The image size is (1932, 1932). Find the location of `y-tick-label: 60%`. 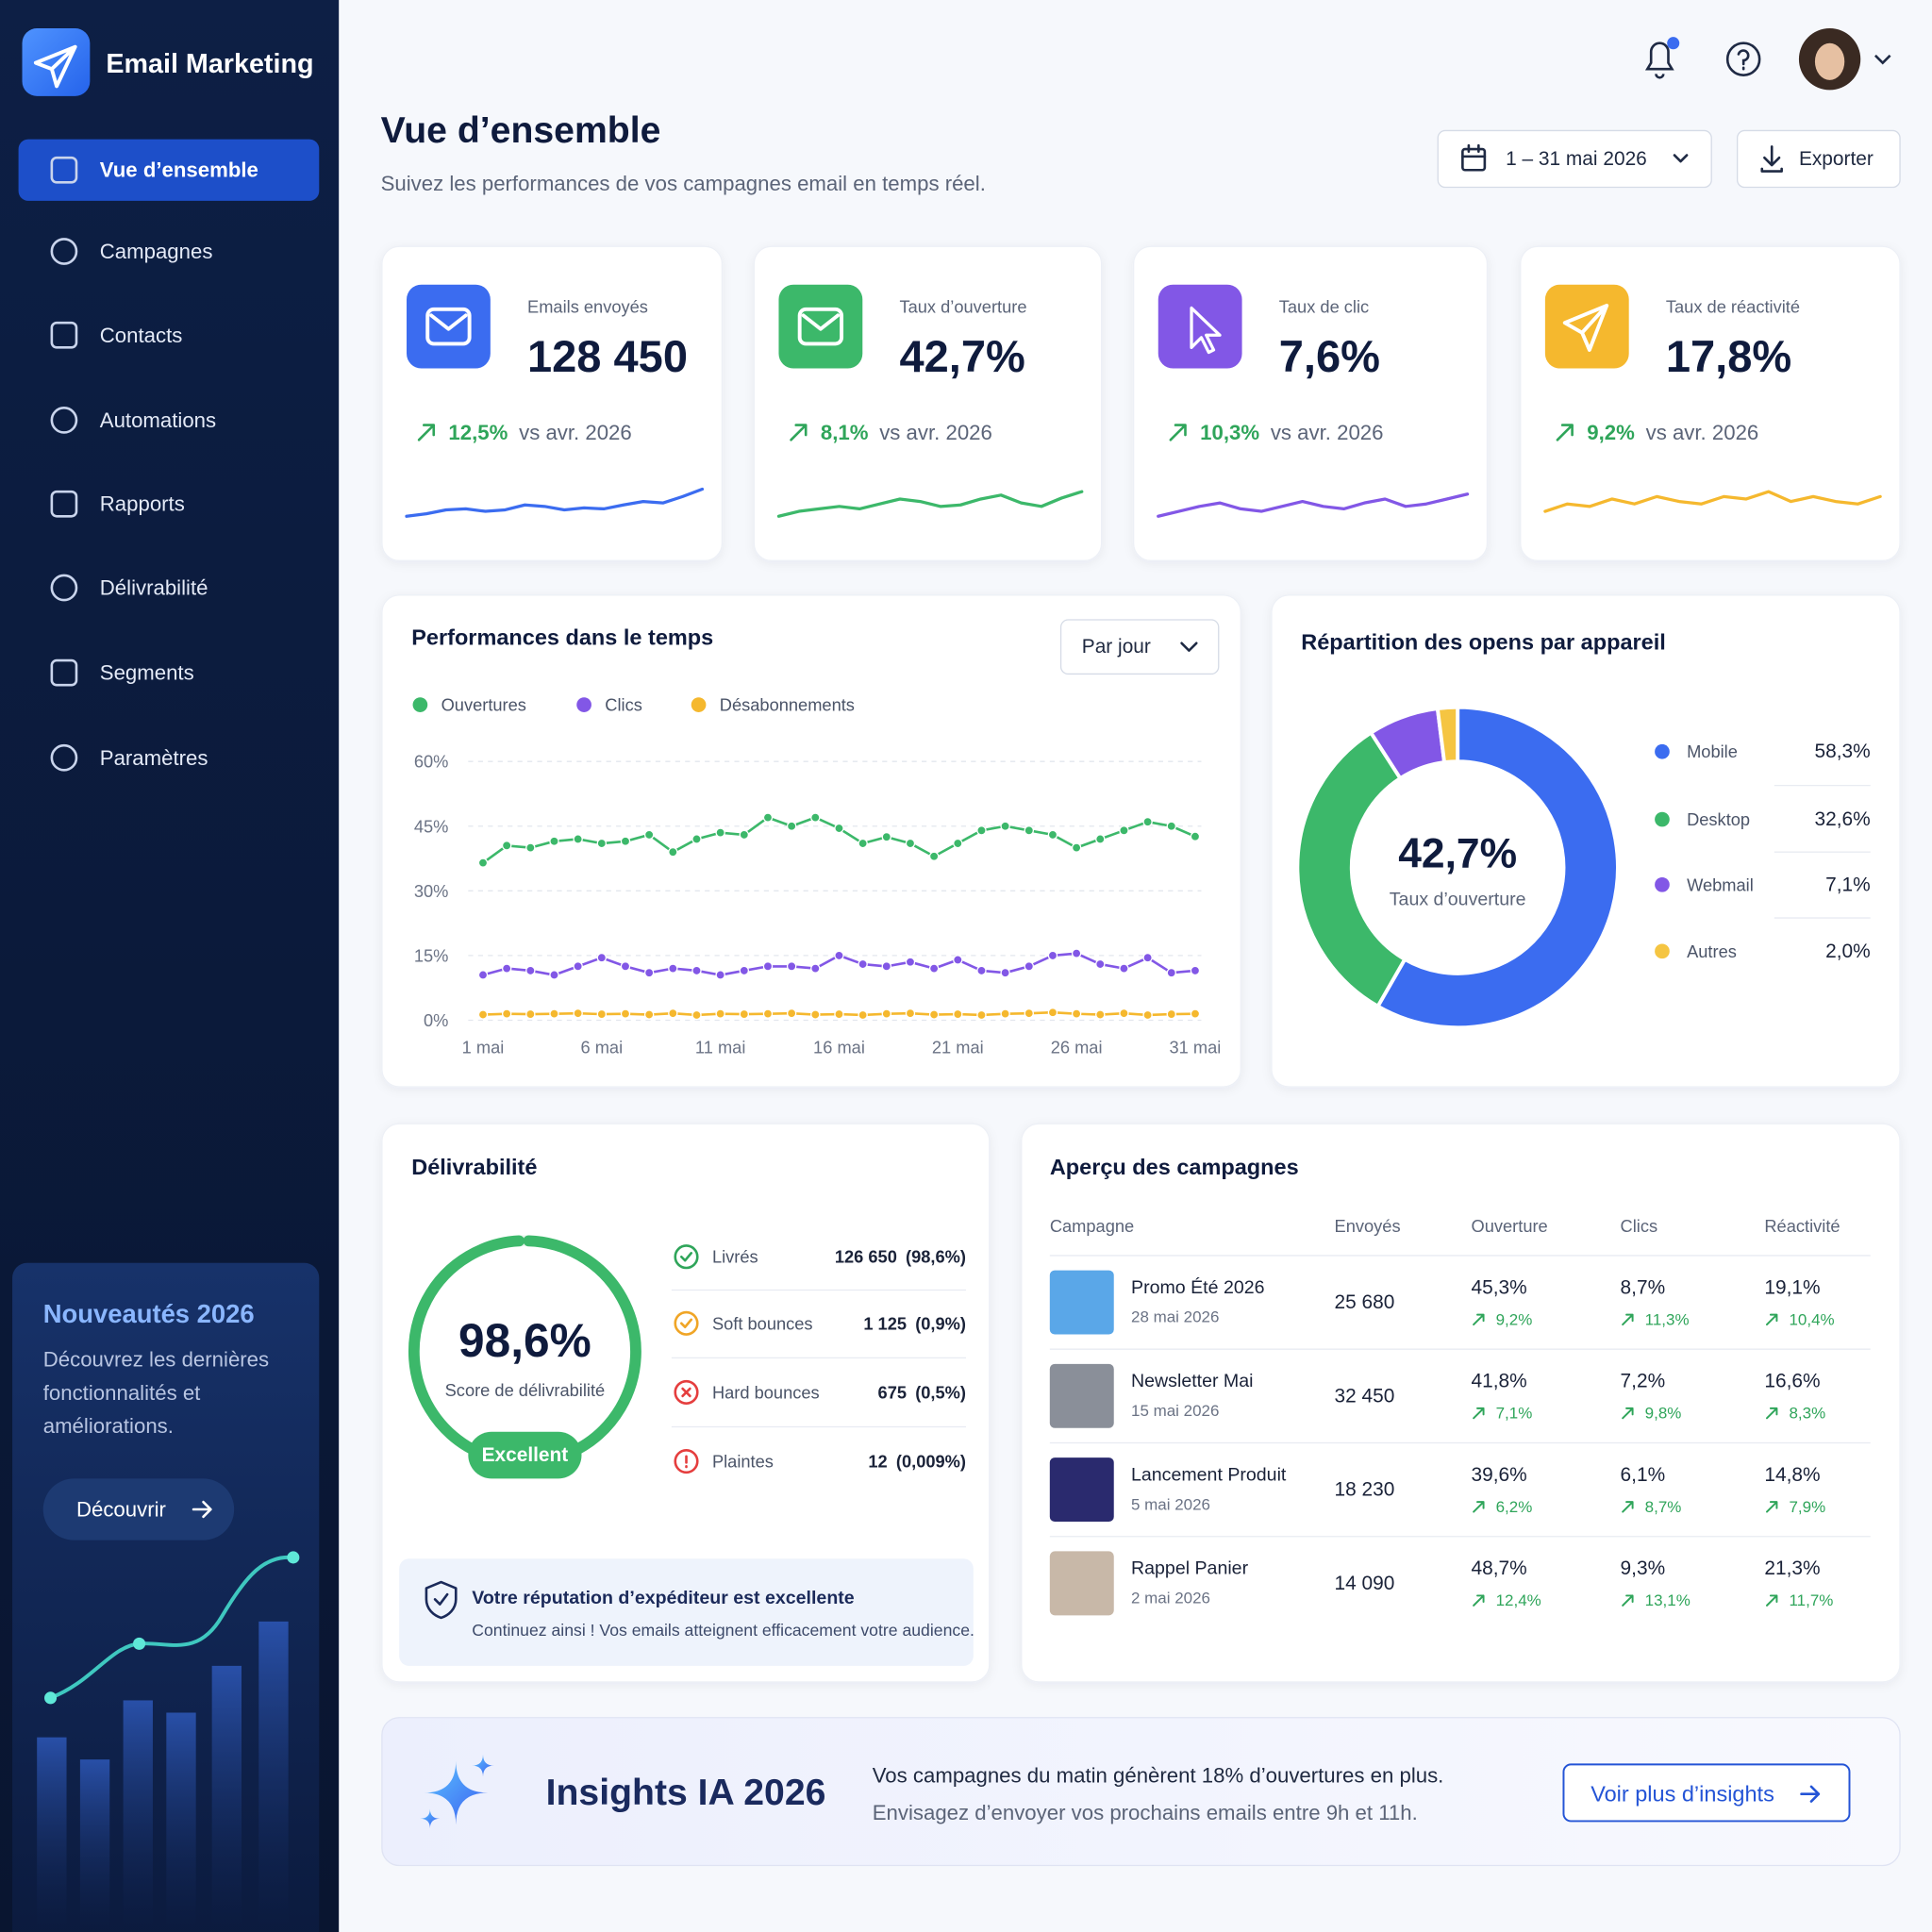

y-tick-label: 60% is located at coordinates (432, 762).